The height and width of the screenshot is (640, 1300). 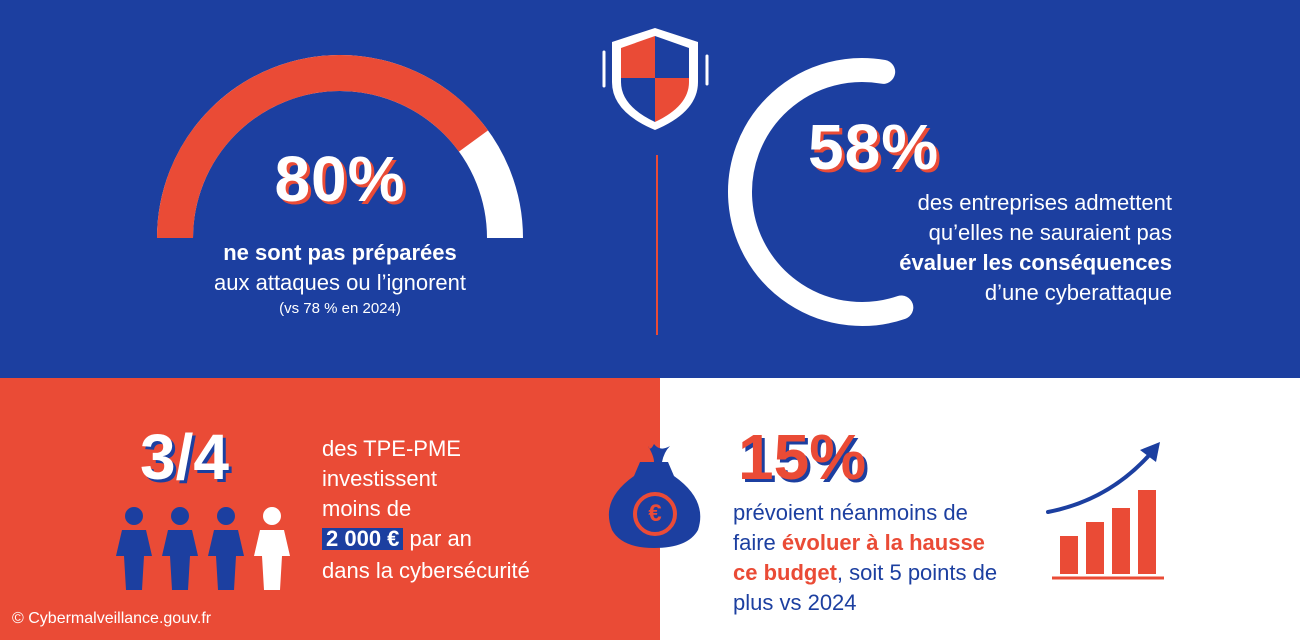 I want to click on growth-chart-icon, so click(x=1105, y=511).